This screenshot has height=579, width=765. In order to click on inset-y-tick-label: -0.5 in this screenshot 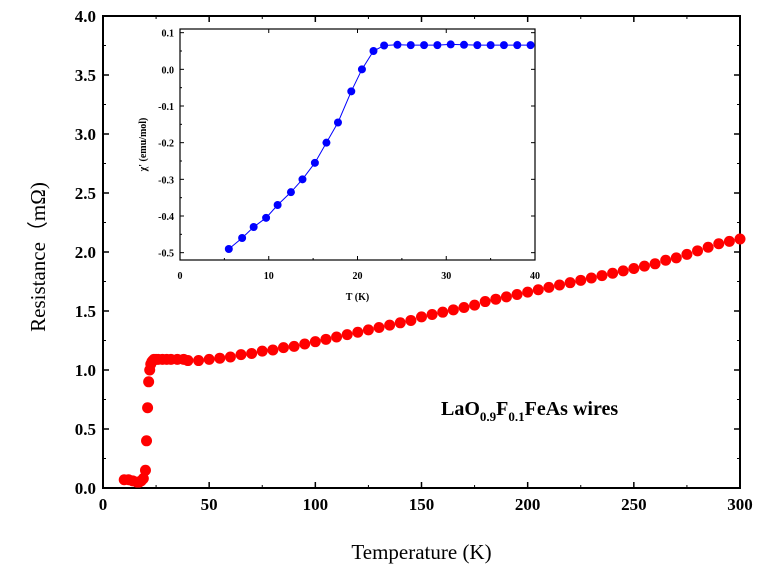, I will do `click(166, 254)`.